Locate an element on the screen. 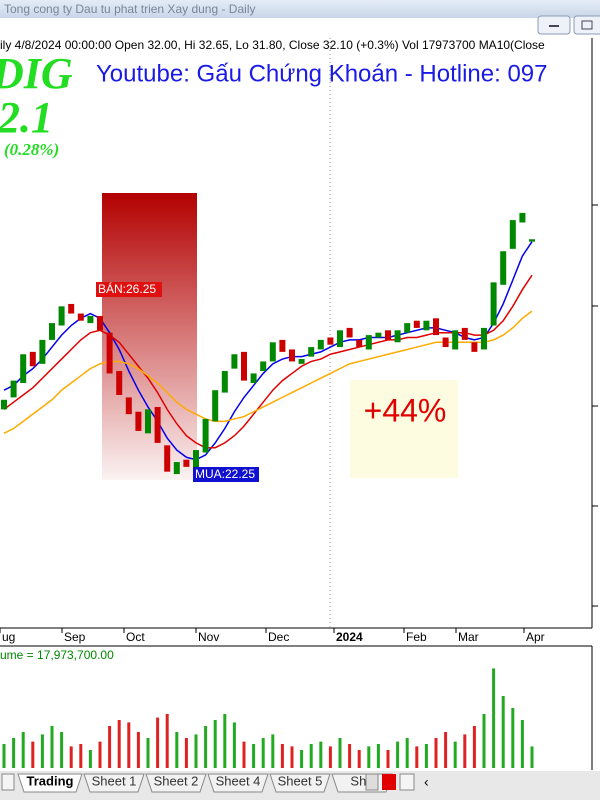 The image size is (600, 800). title-bar is located at coordinates (300, 9).